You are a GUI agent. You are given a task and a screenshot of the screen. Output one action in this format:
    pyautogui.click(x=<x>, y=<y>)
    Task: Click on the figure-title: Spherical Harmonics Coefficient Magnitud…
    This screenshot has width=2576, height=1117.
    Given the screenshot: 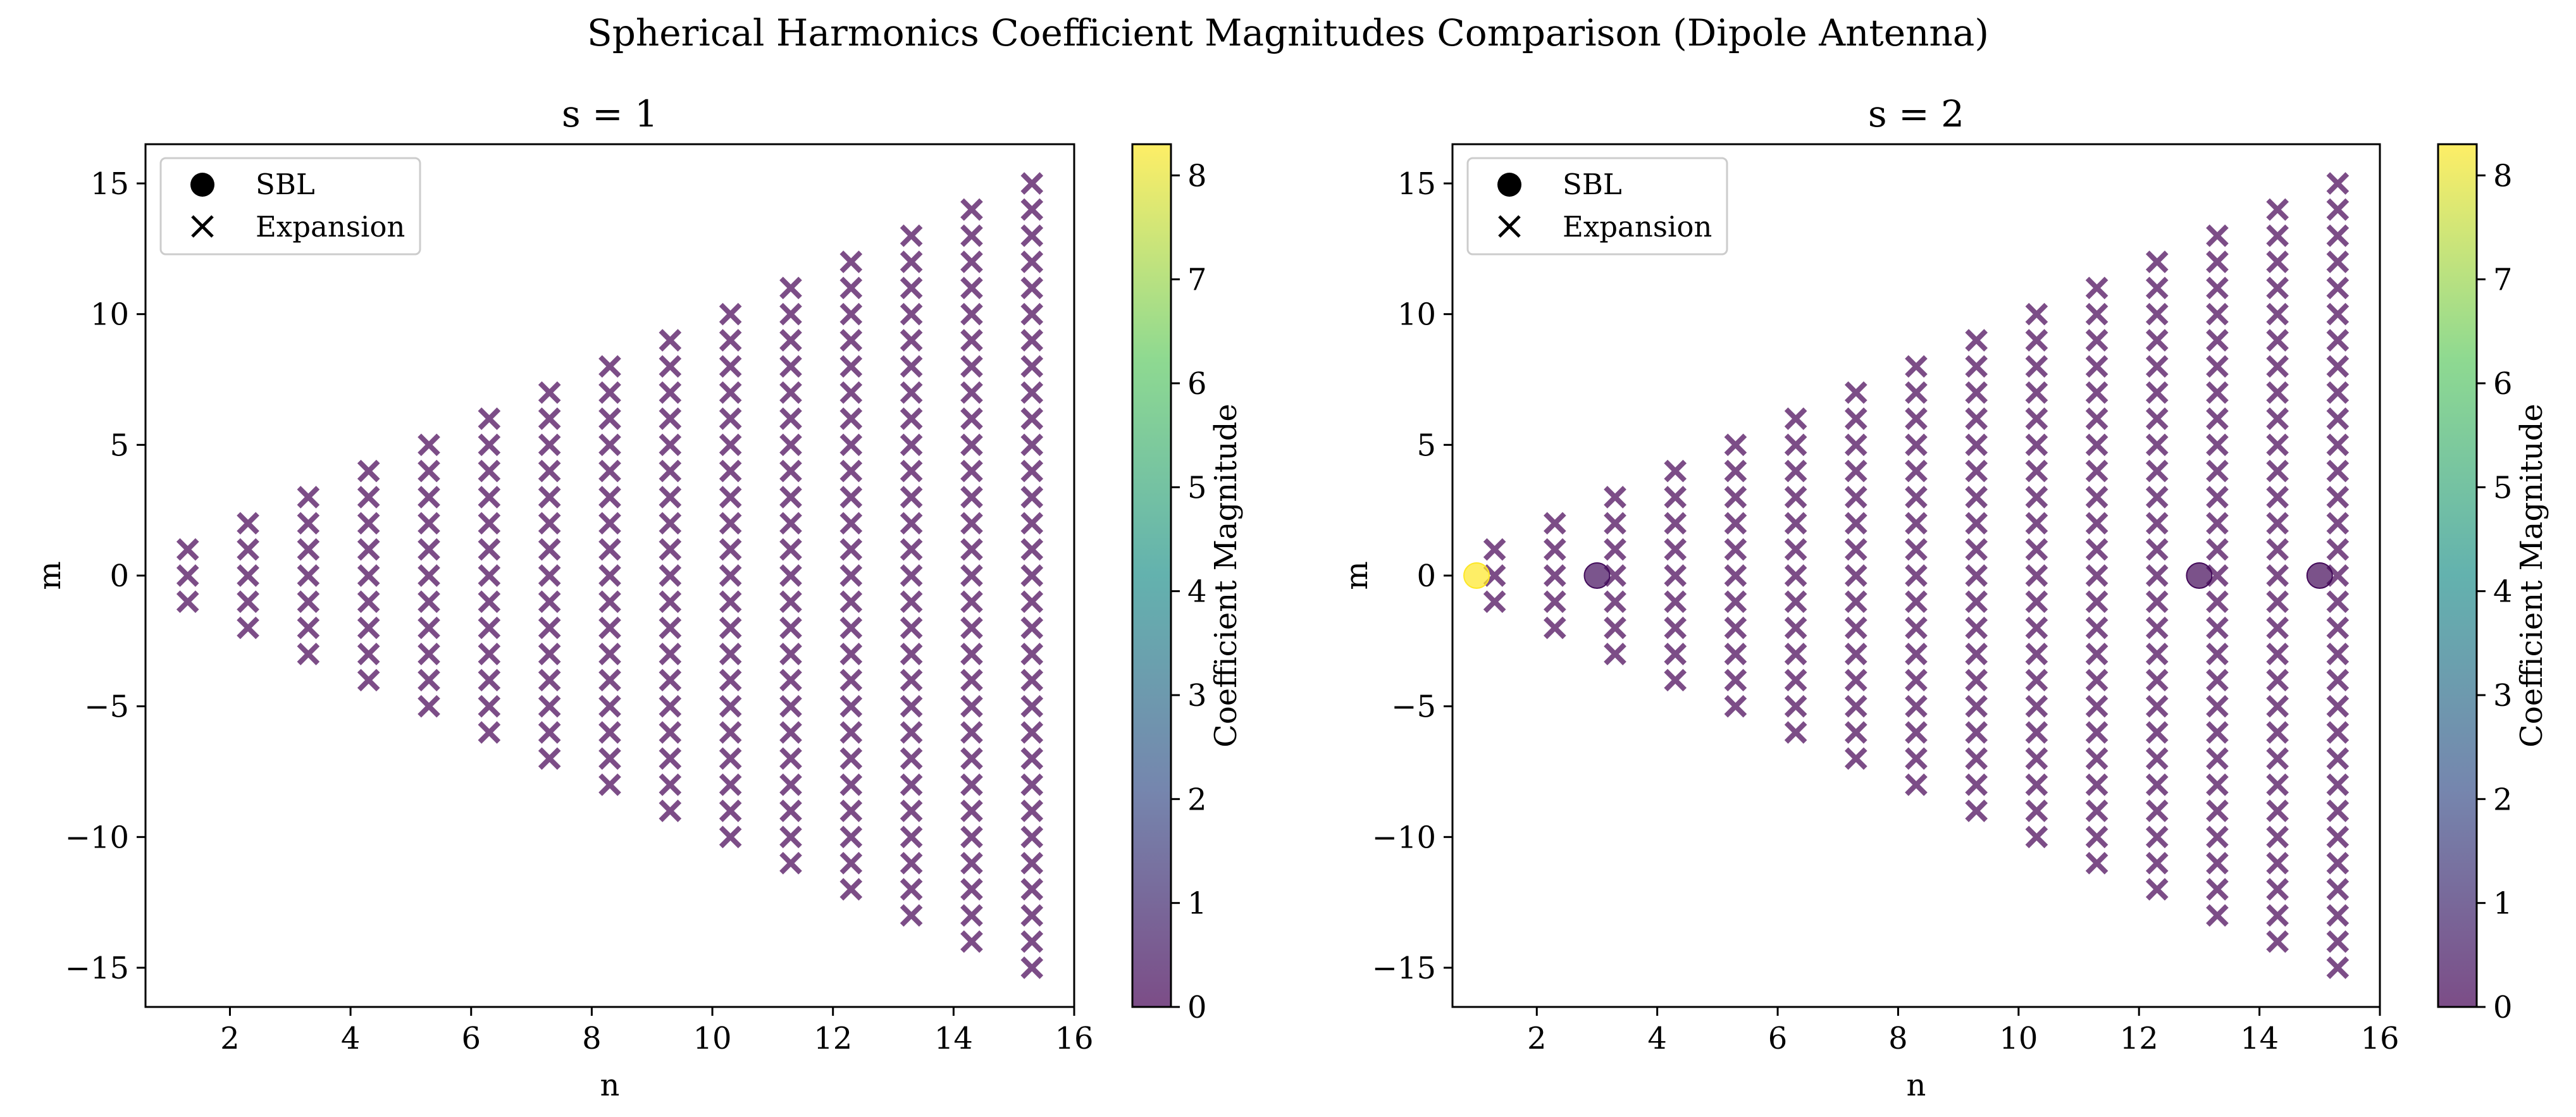 What is the action you would take?
    pyautogui.click(x=1288, y=32)
    